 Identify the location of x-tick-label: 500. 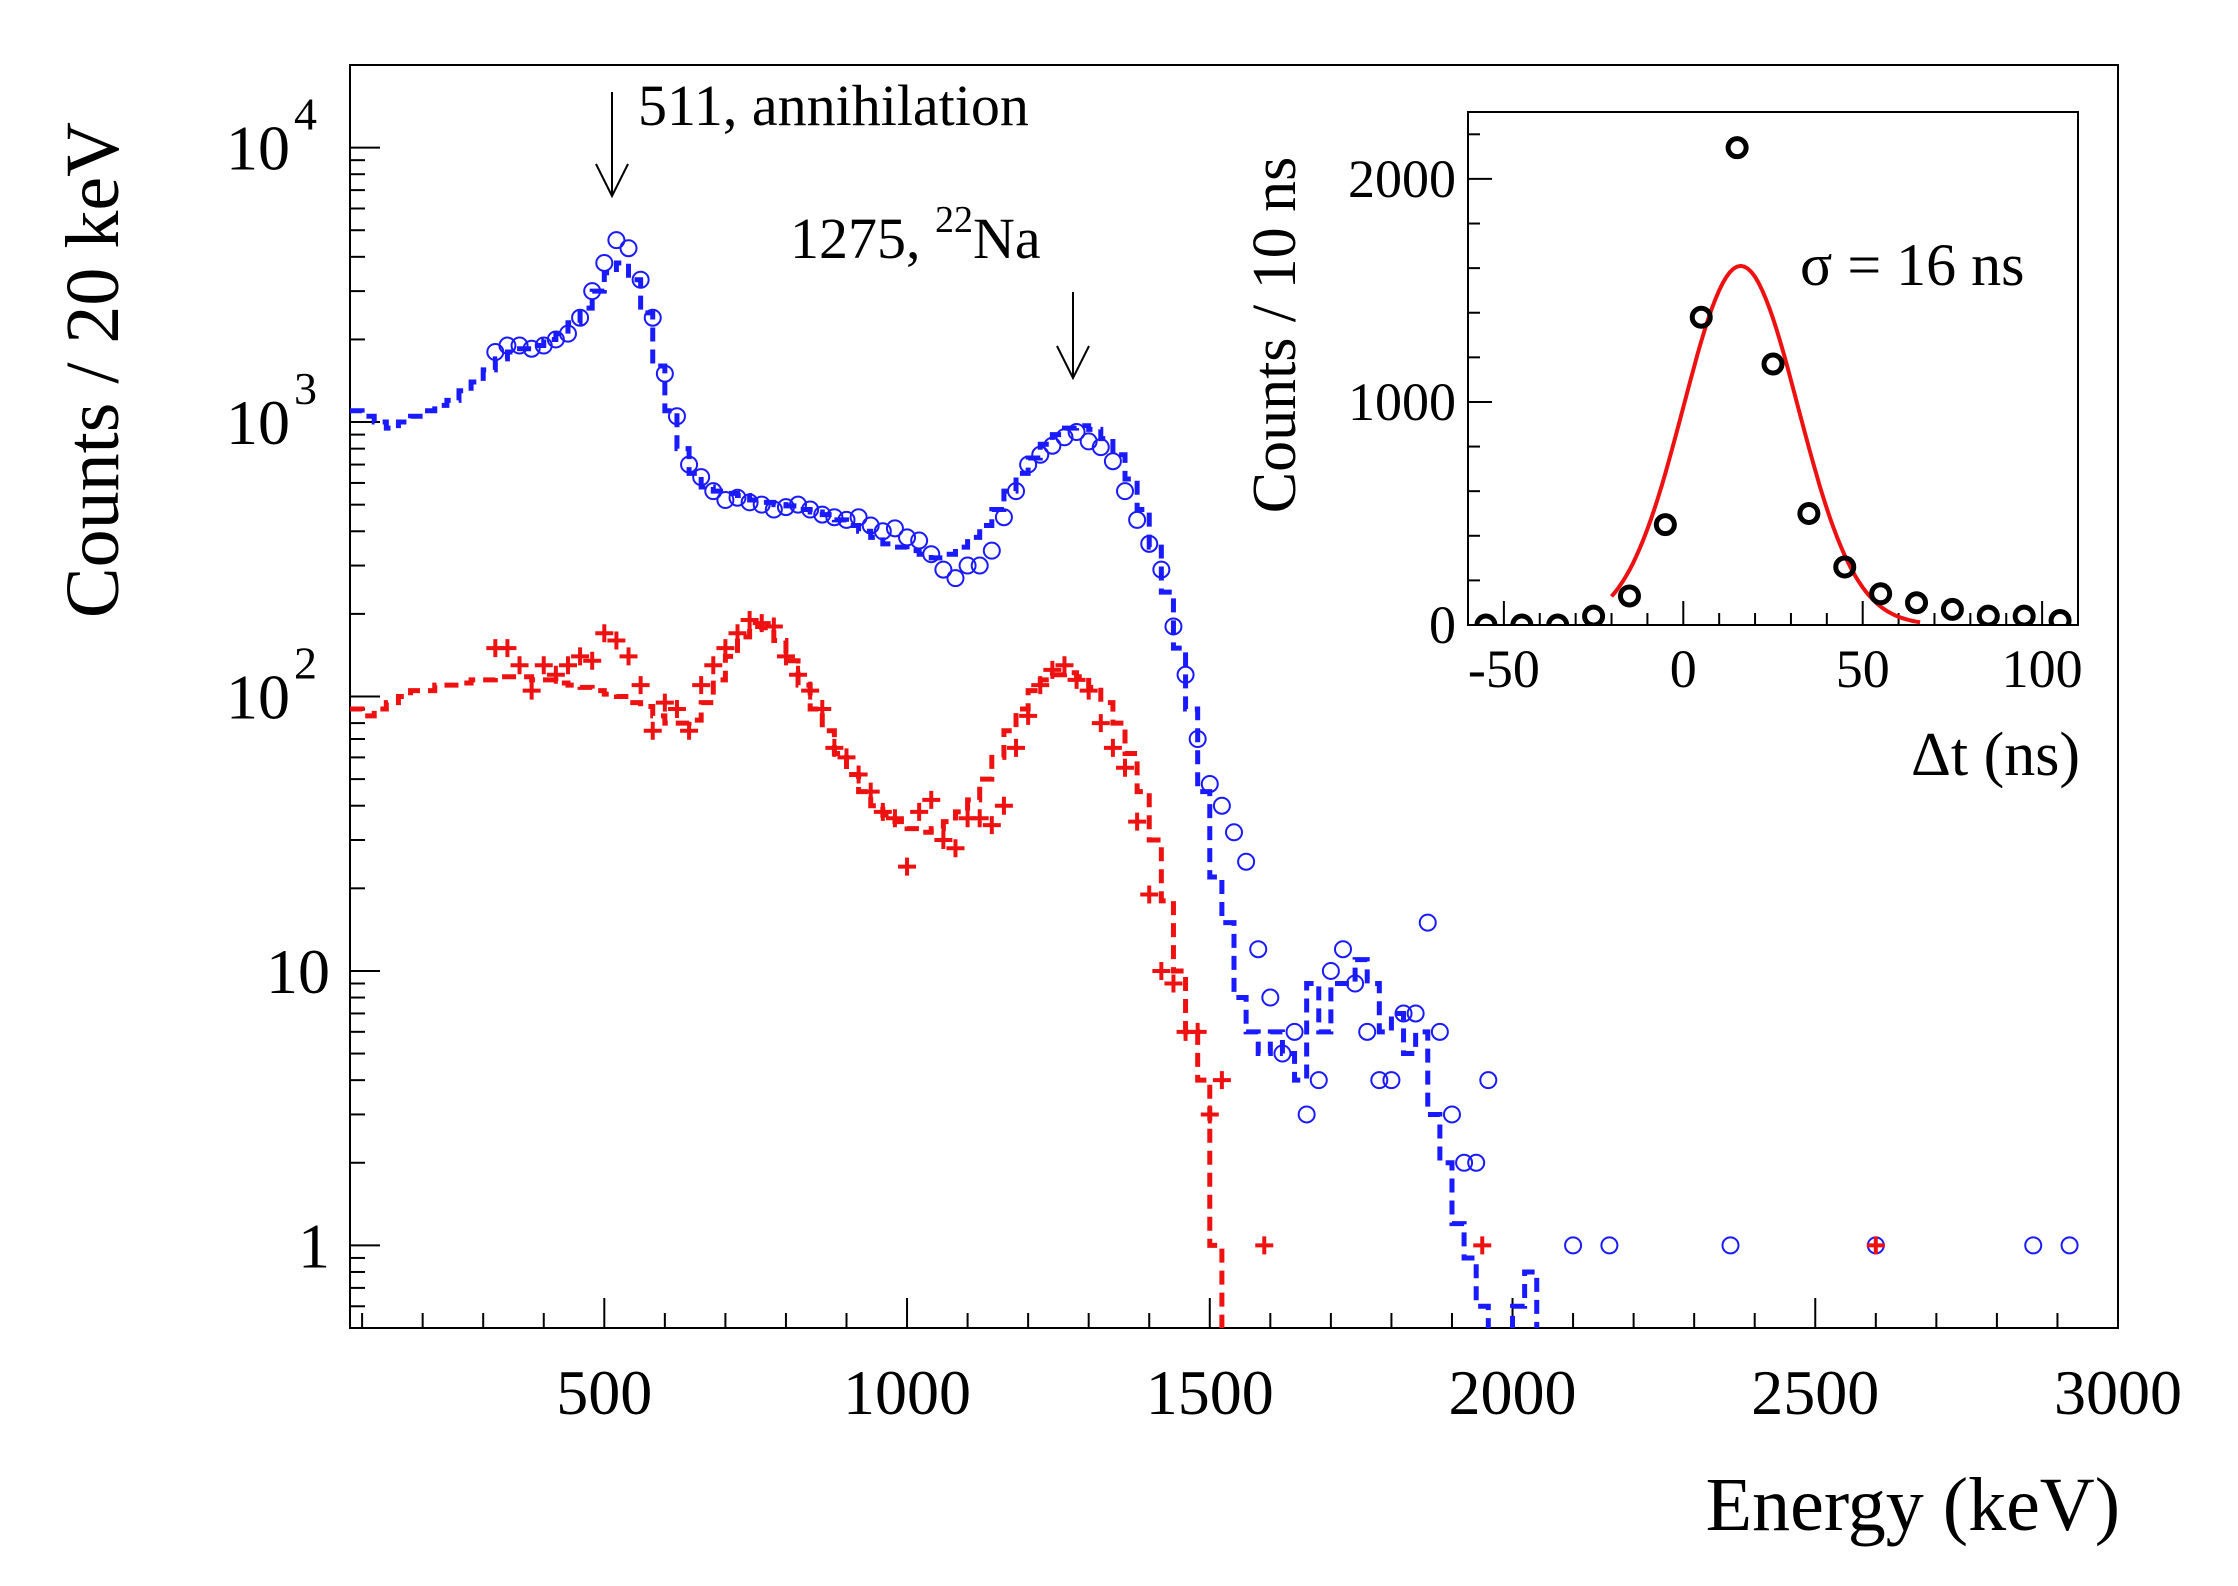
(604, 1392).